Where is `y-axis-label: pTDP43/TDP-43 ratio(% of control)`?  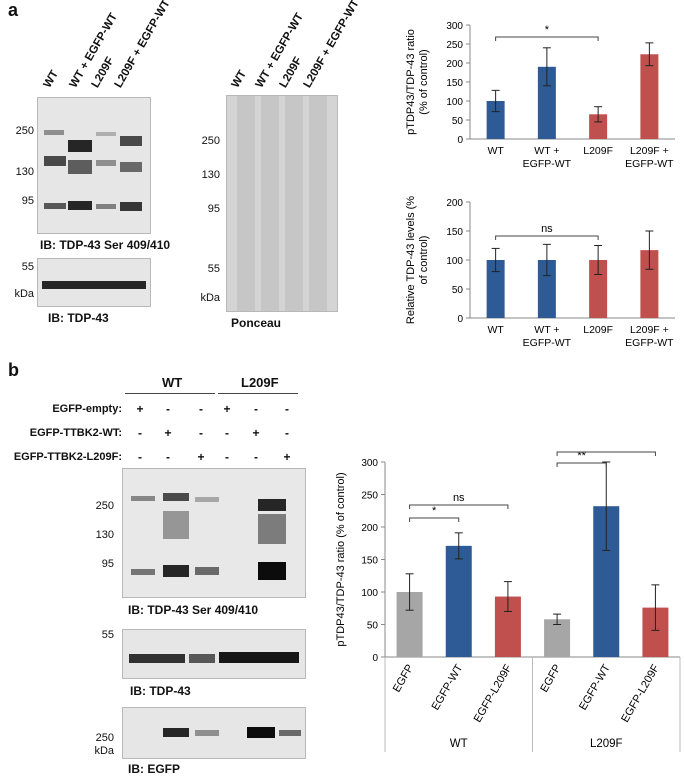
y-axis-label: pTDP43/TDP-43 ratio(% of control) is located at coordinates (417, 82).